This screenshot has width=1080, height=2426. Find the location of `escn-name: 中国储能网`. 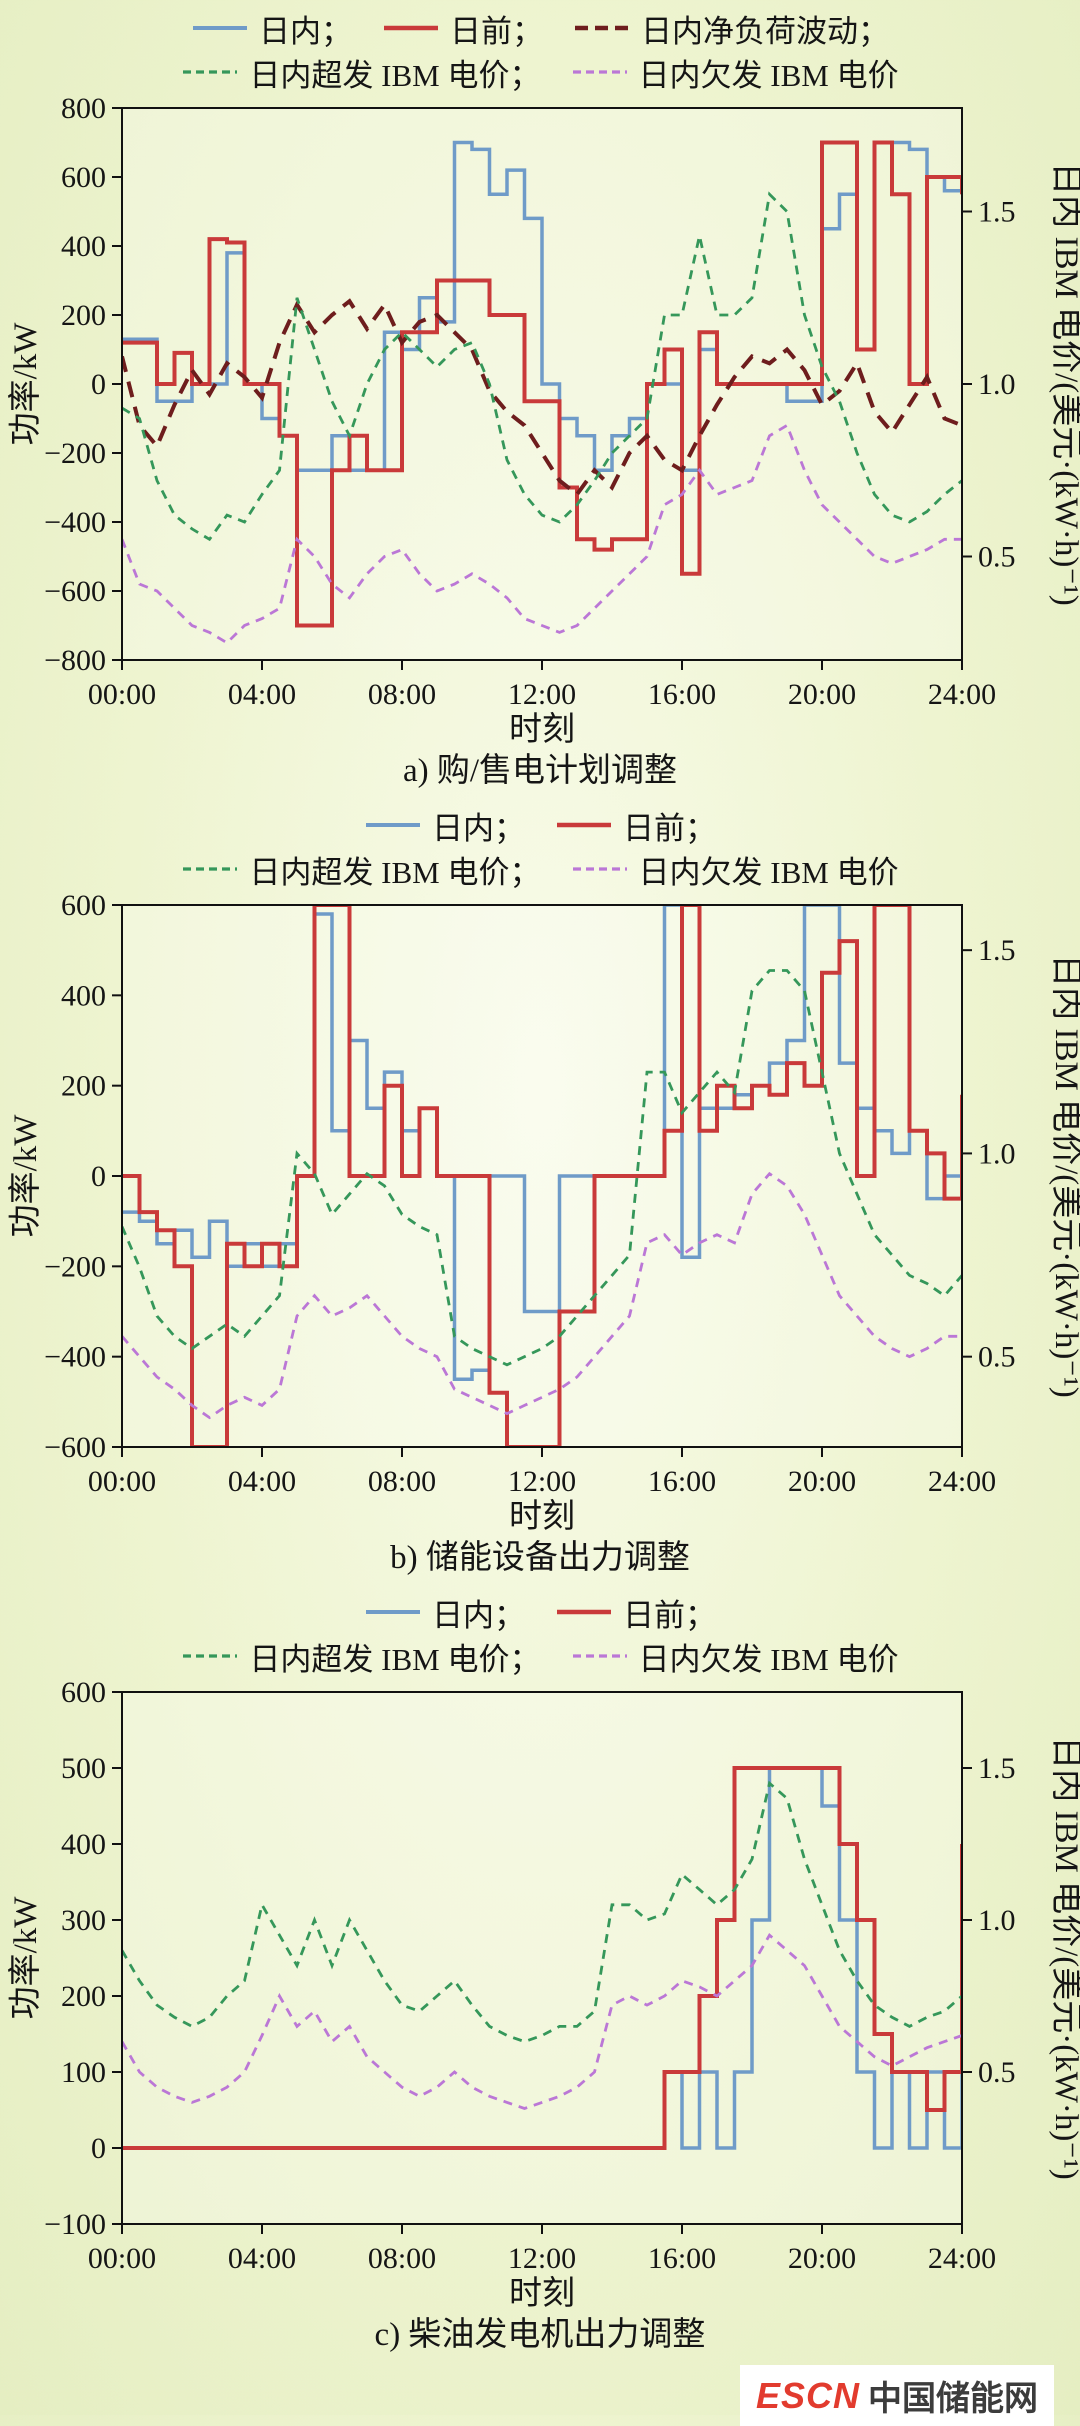

escn-name: 中国储能网 is located at coordinates (953, 2399).